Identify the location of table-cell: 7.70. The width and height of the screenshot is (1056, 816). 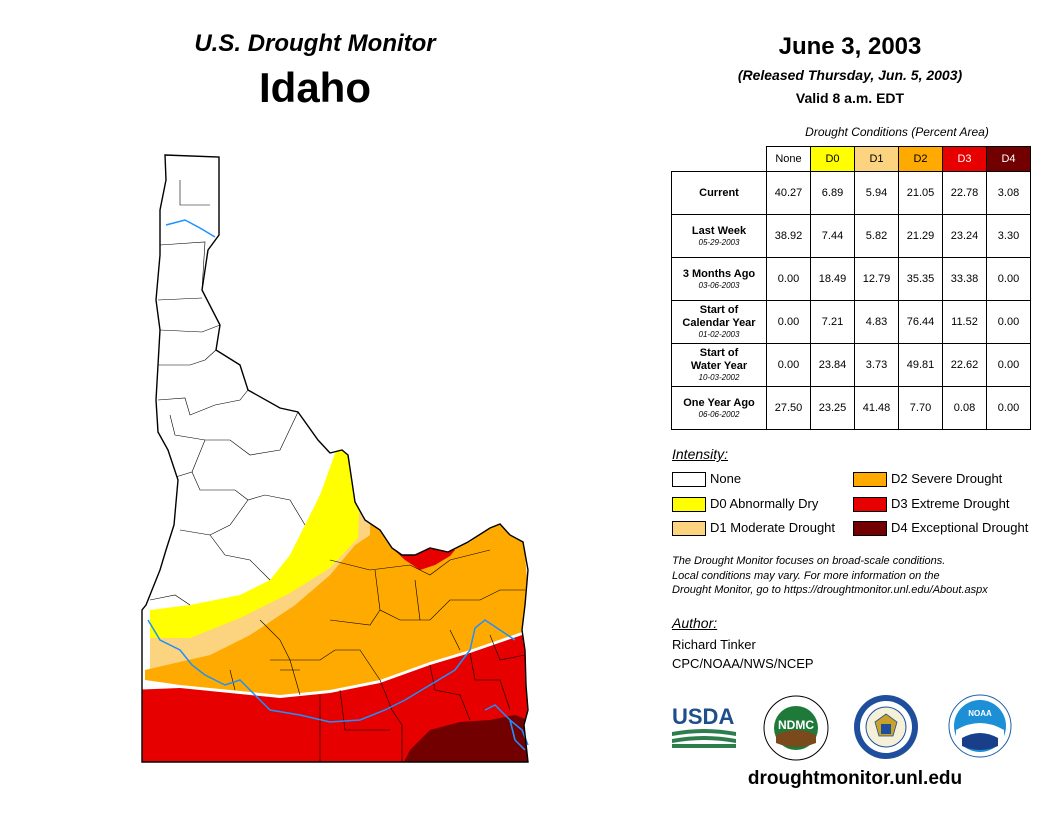
(920, 408).